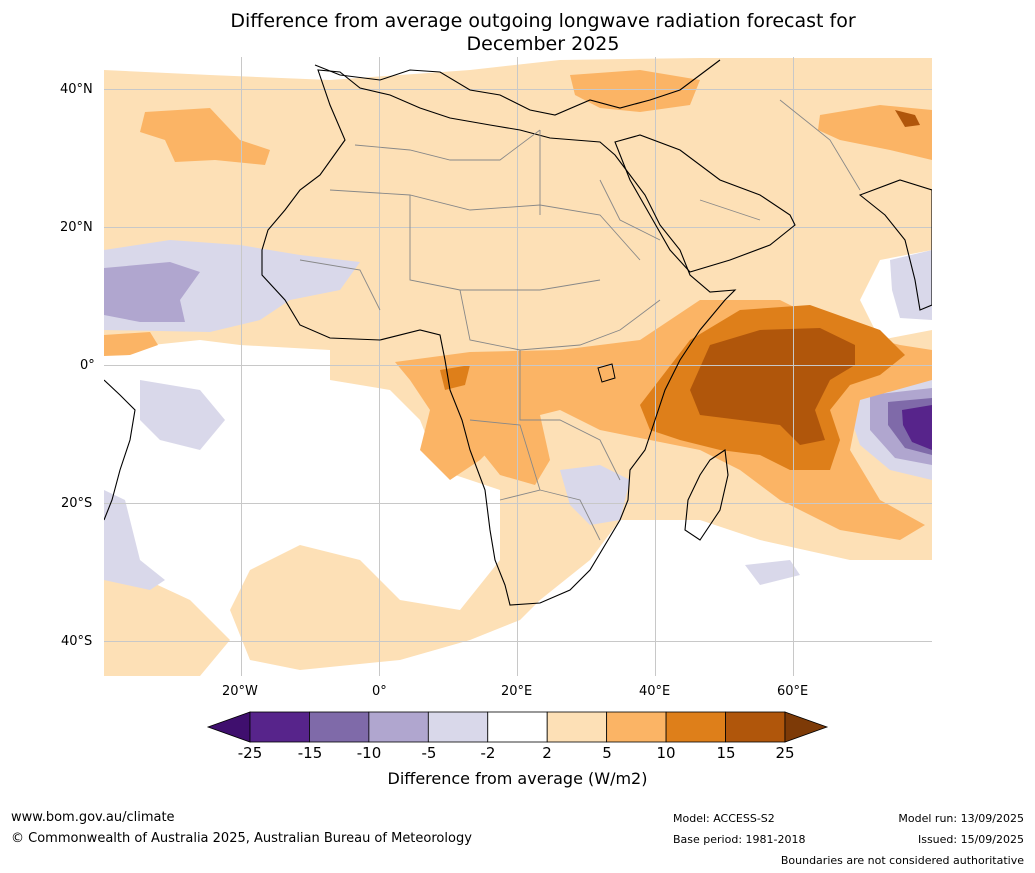 The image size is (1035, 873). Describe the element at coordinates (517, 691) in the screenshot. I see `lon-label-20e: 20°E` at that location.